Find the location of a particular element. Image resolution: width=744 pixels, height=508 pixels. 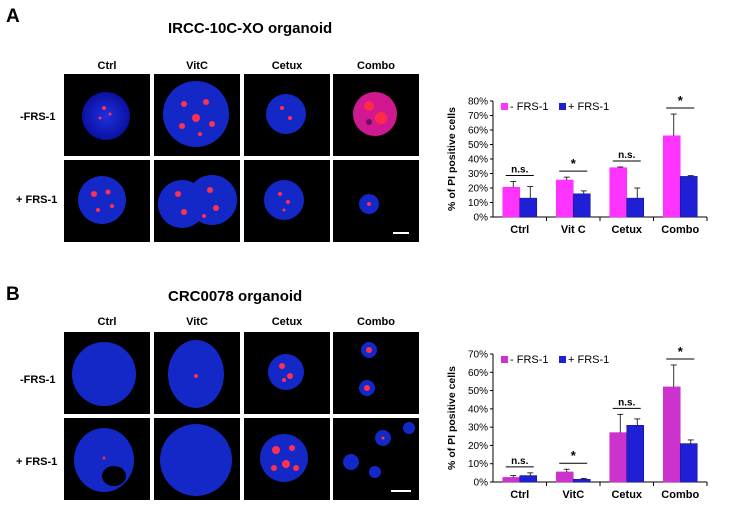

chart-a-legend-label: + FRS-1 is located at coordinates (588, 107).